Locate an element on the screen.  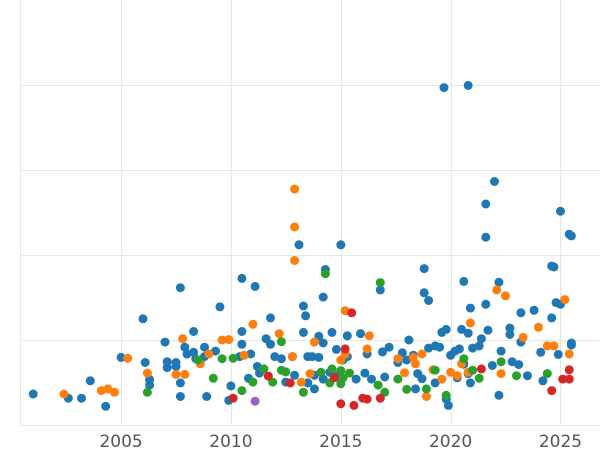
x-axis-tick-labels: 2005 2010 2015 2020 2025 is located at coordinates (340, 441).